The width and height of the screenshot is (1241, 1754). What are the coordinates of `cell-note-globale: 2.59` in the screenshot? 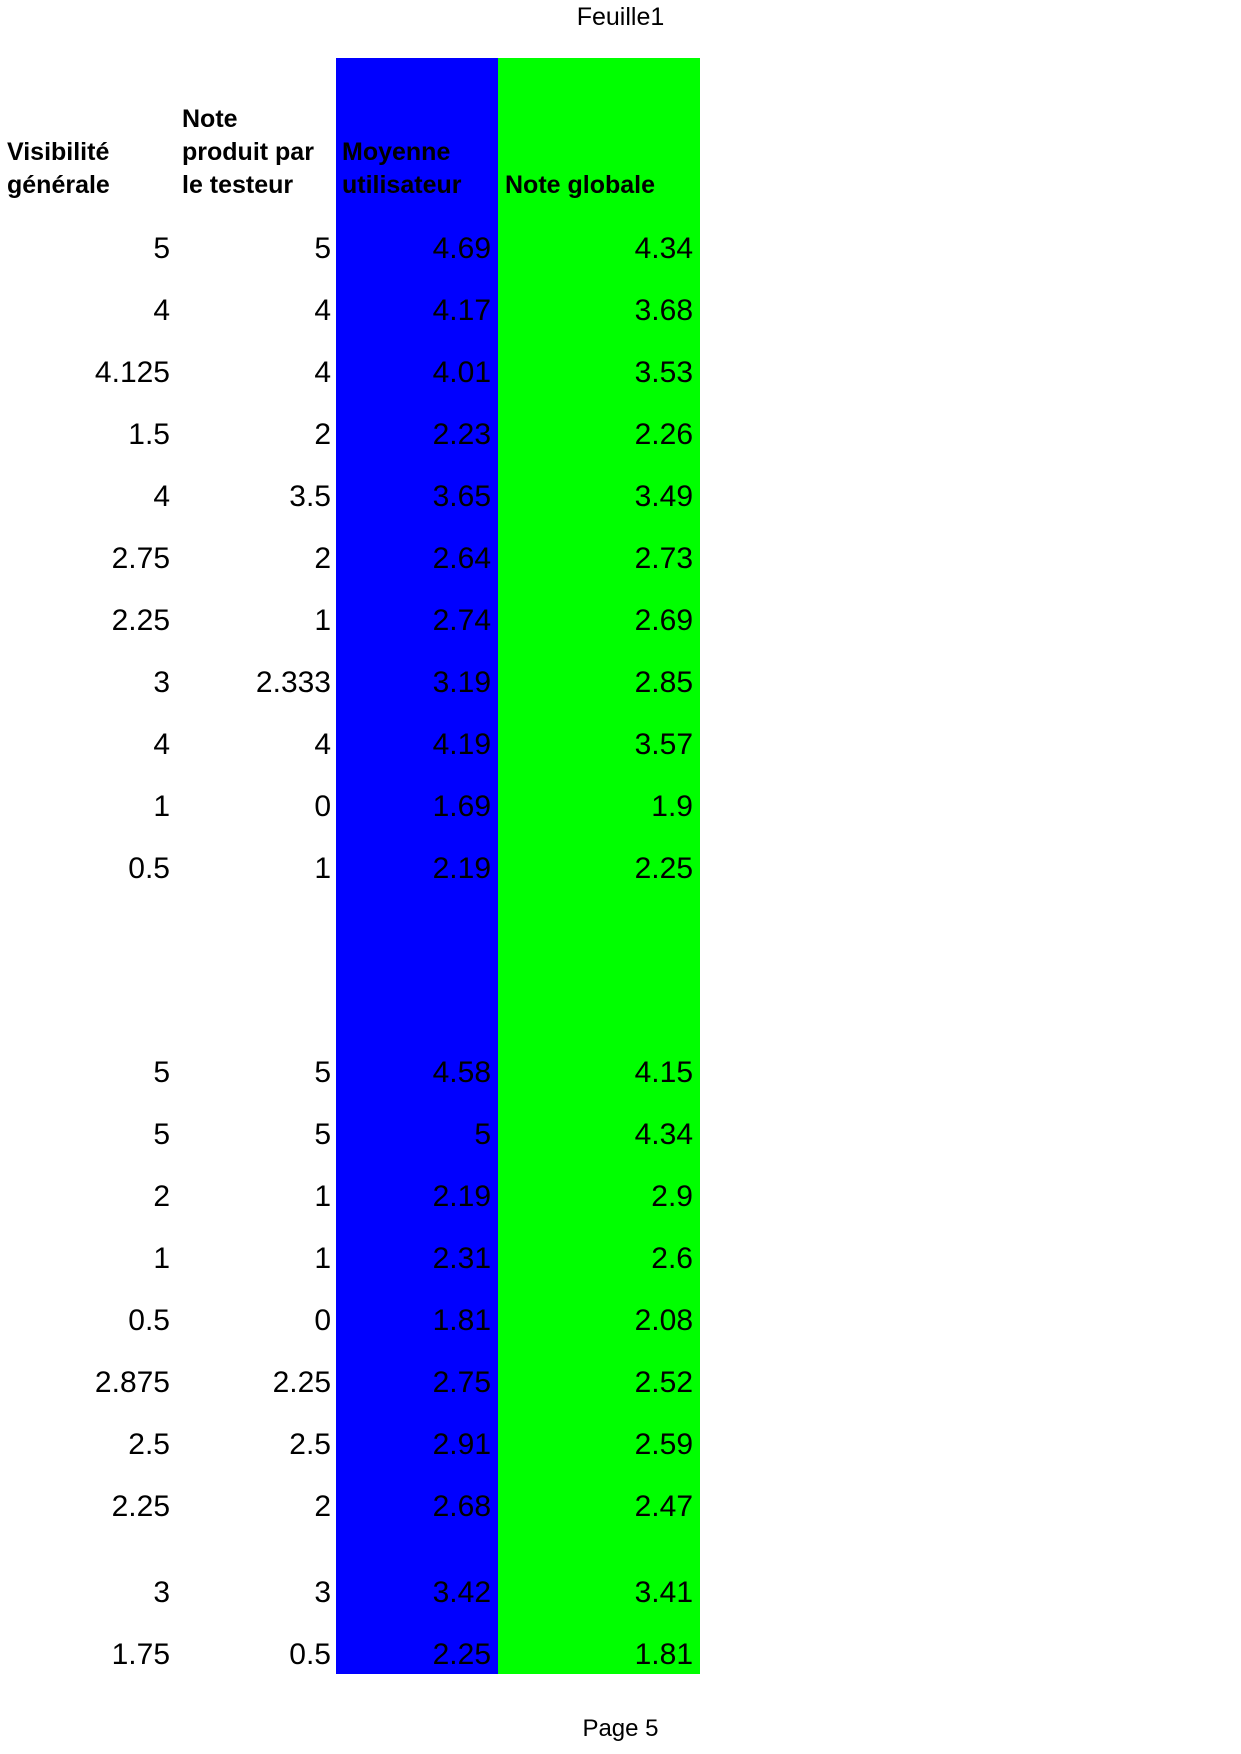 It's located at (663, 1444).